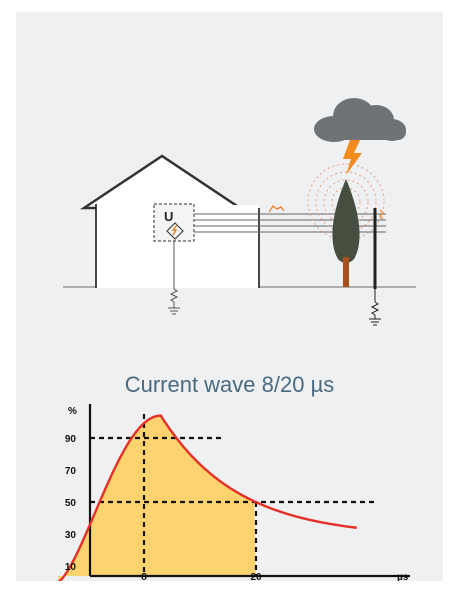 The image size is (459, 593). Describe the element at coordinates (71, 567) in the screenshot. I see `y-tick-label: 10` at that location.